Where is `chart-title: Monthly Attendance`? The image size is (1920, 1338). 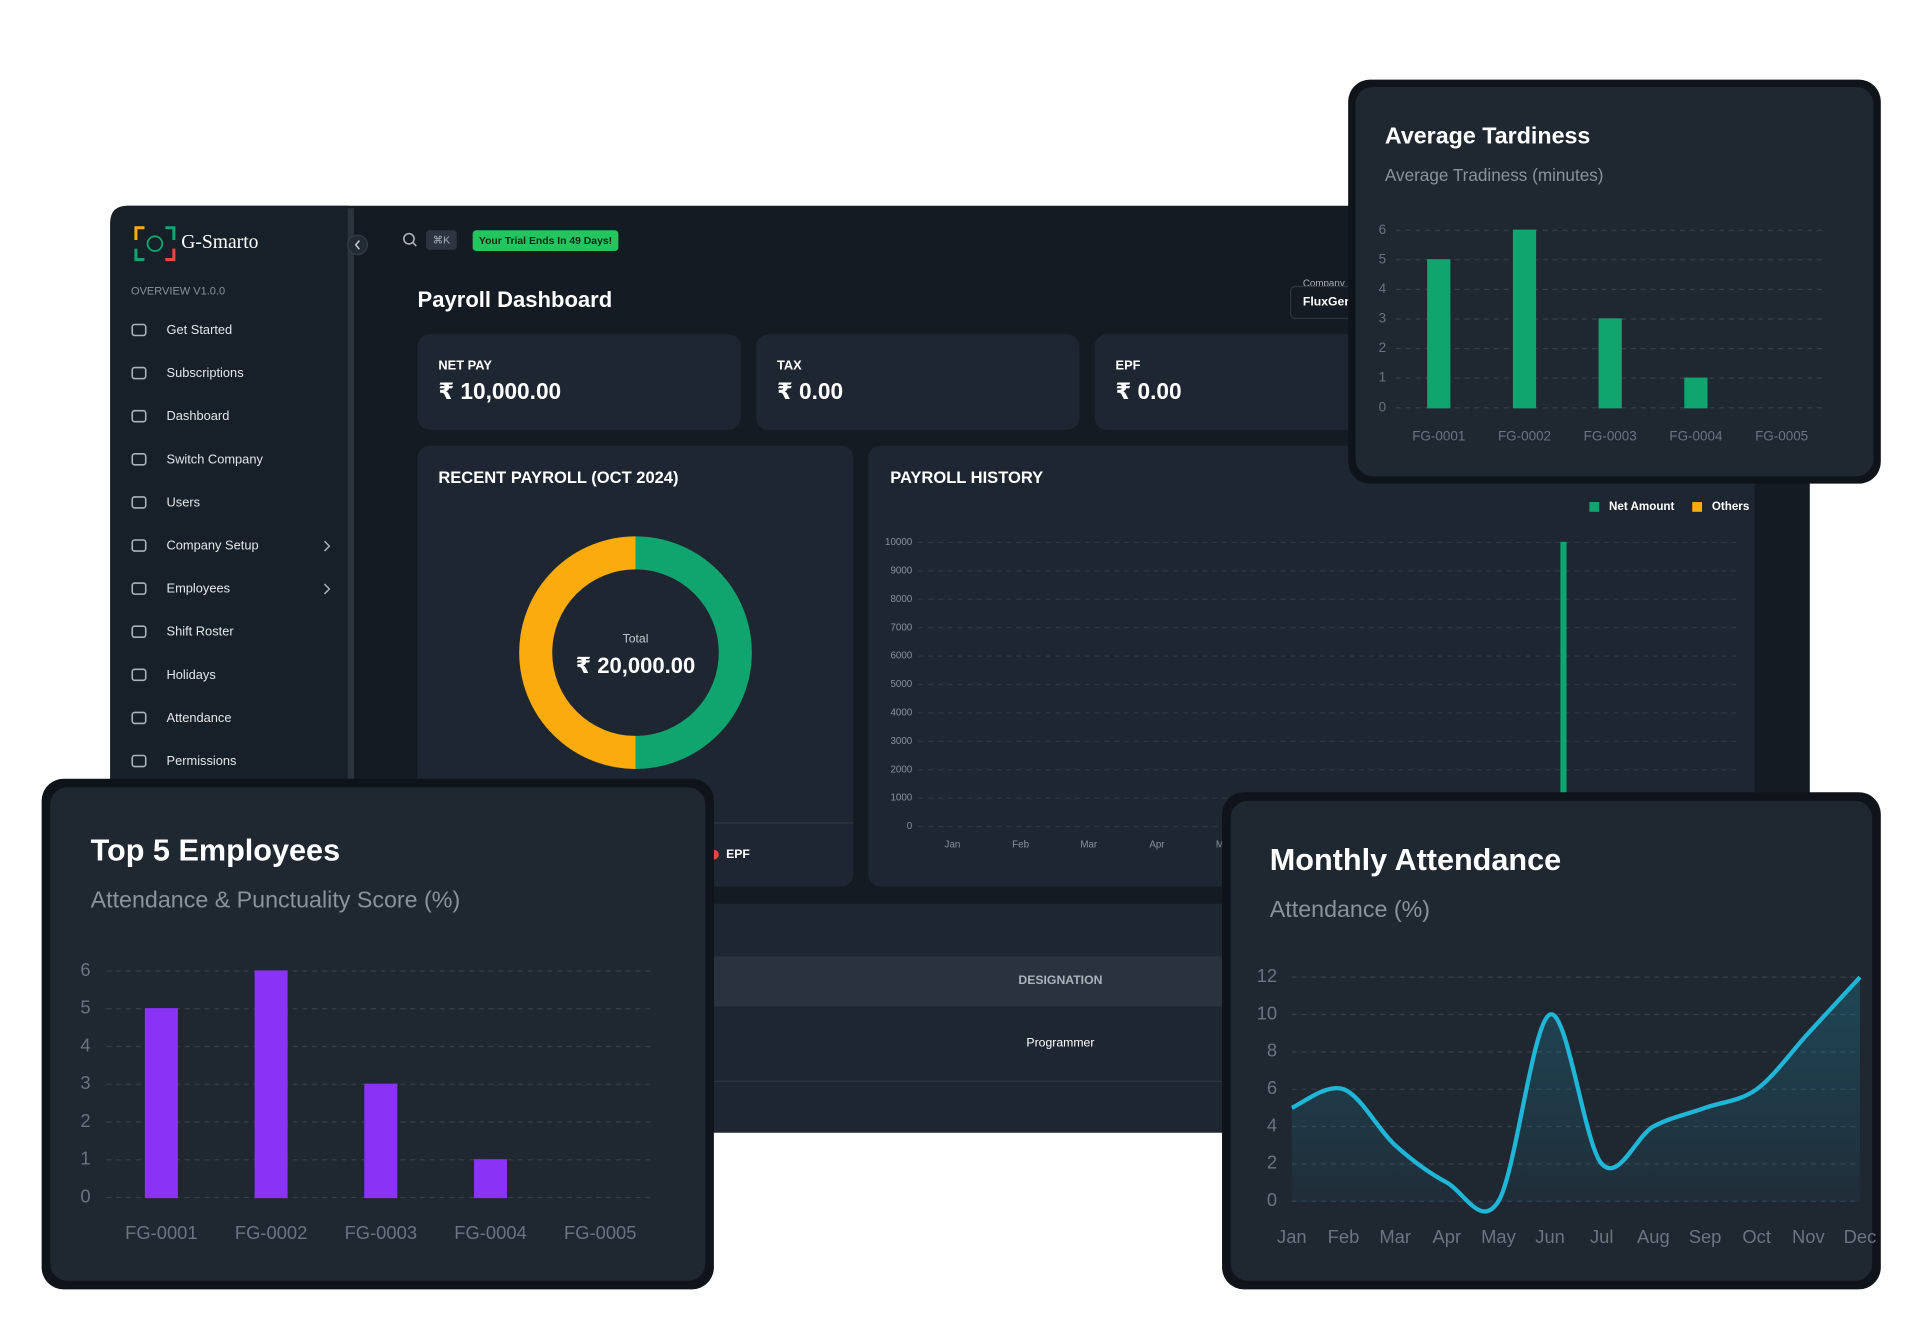 chart-title: Monthly Attendance is located at coordinates (1415, 860).